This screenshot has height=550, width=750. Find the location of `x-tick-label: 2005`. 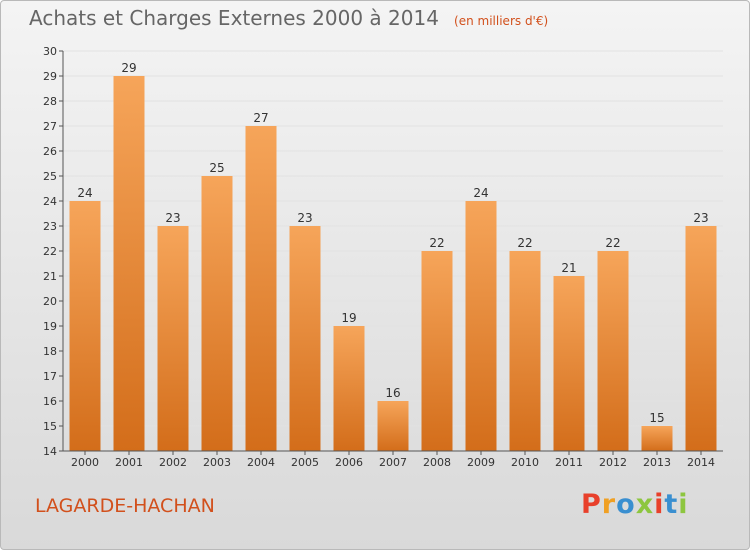

x-tick-label: 2005 is located at coordinates (305, 462).